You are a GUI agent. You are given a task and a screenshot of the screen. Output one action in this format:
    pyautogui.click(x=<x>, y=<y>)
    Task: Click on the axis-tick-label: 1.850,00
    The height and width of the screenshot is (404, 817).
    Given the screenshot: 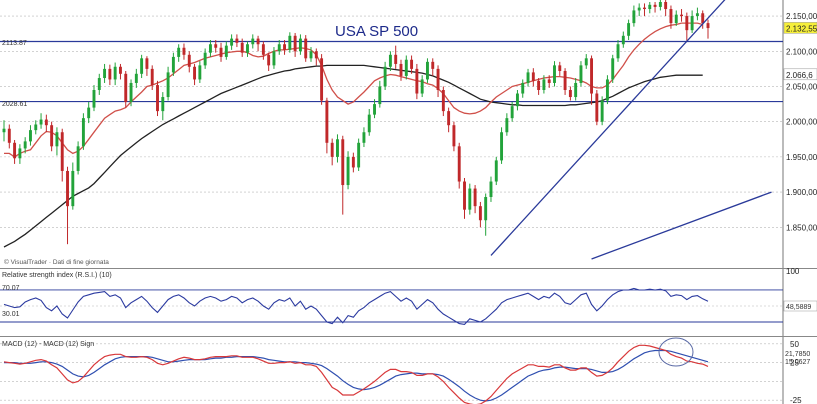 What is the action you would take?
    pyautogui.click(x=801, y=227)
    